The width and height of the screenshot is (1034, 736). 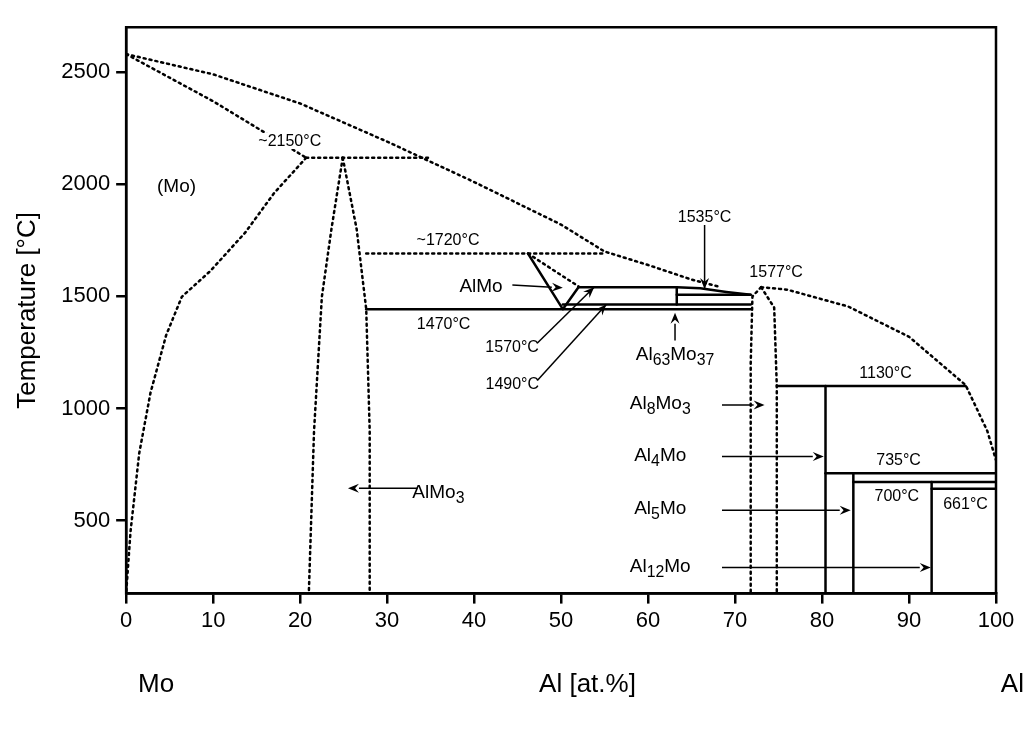 What do you see at coordinates (660, 567) in the screenshot?
I see `annotation: Al$_{12}$Mo` at bounding box center [660, 567].